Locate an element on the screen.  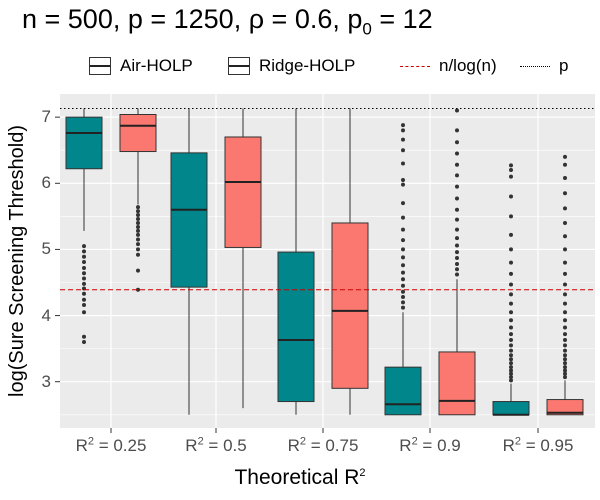
x-axis-label-sup: 2 is located at coordinates (362, 473).